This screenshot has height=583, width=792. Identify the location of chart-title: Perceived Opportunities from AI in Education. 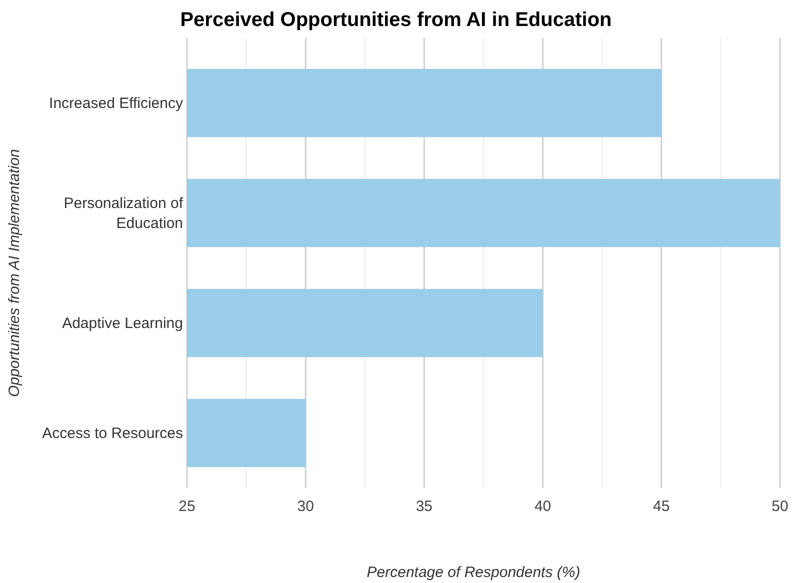
(396, 20).